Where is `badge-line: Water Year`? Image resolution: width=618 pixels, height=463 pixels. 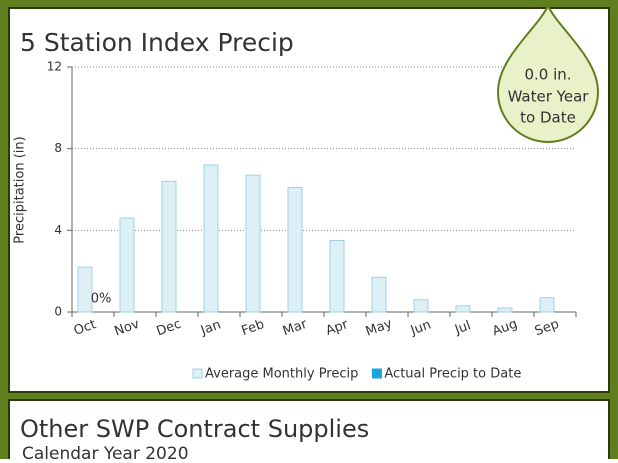
badge-line: Water Year is located at coordinates (549, 97).